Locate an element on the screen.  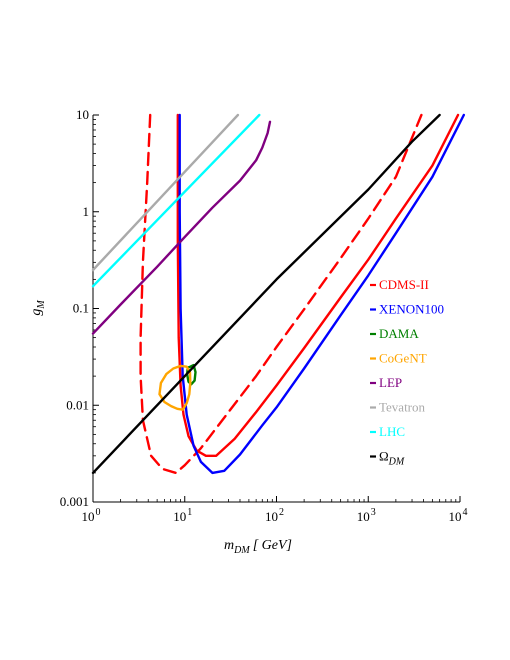
legend-label: ΩDM is located at coordinates (392, 458).